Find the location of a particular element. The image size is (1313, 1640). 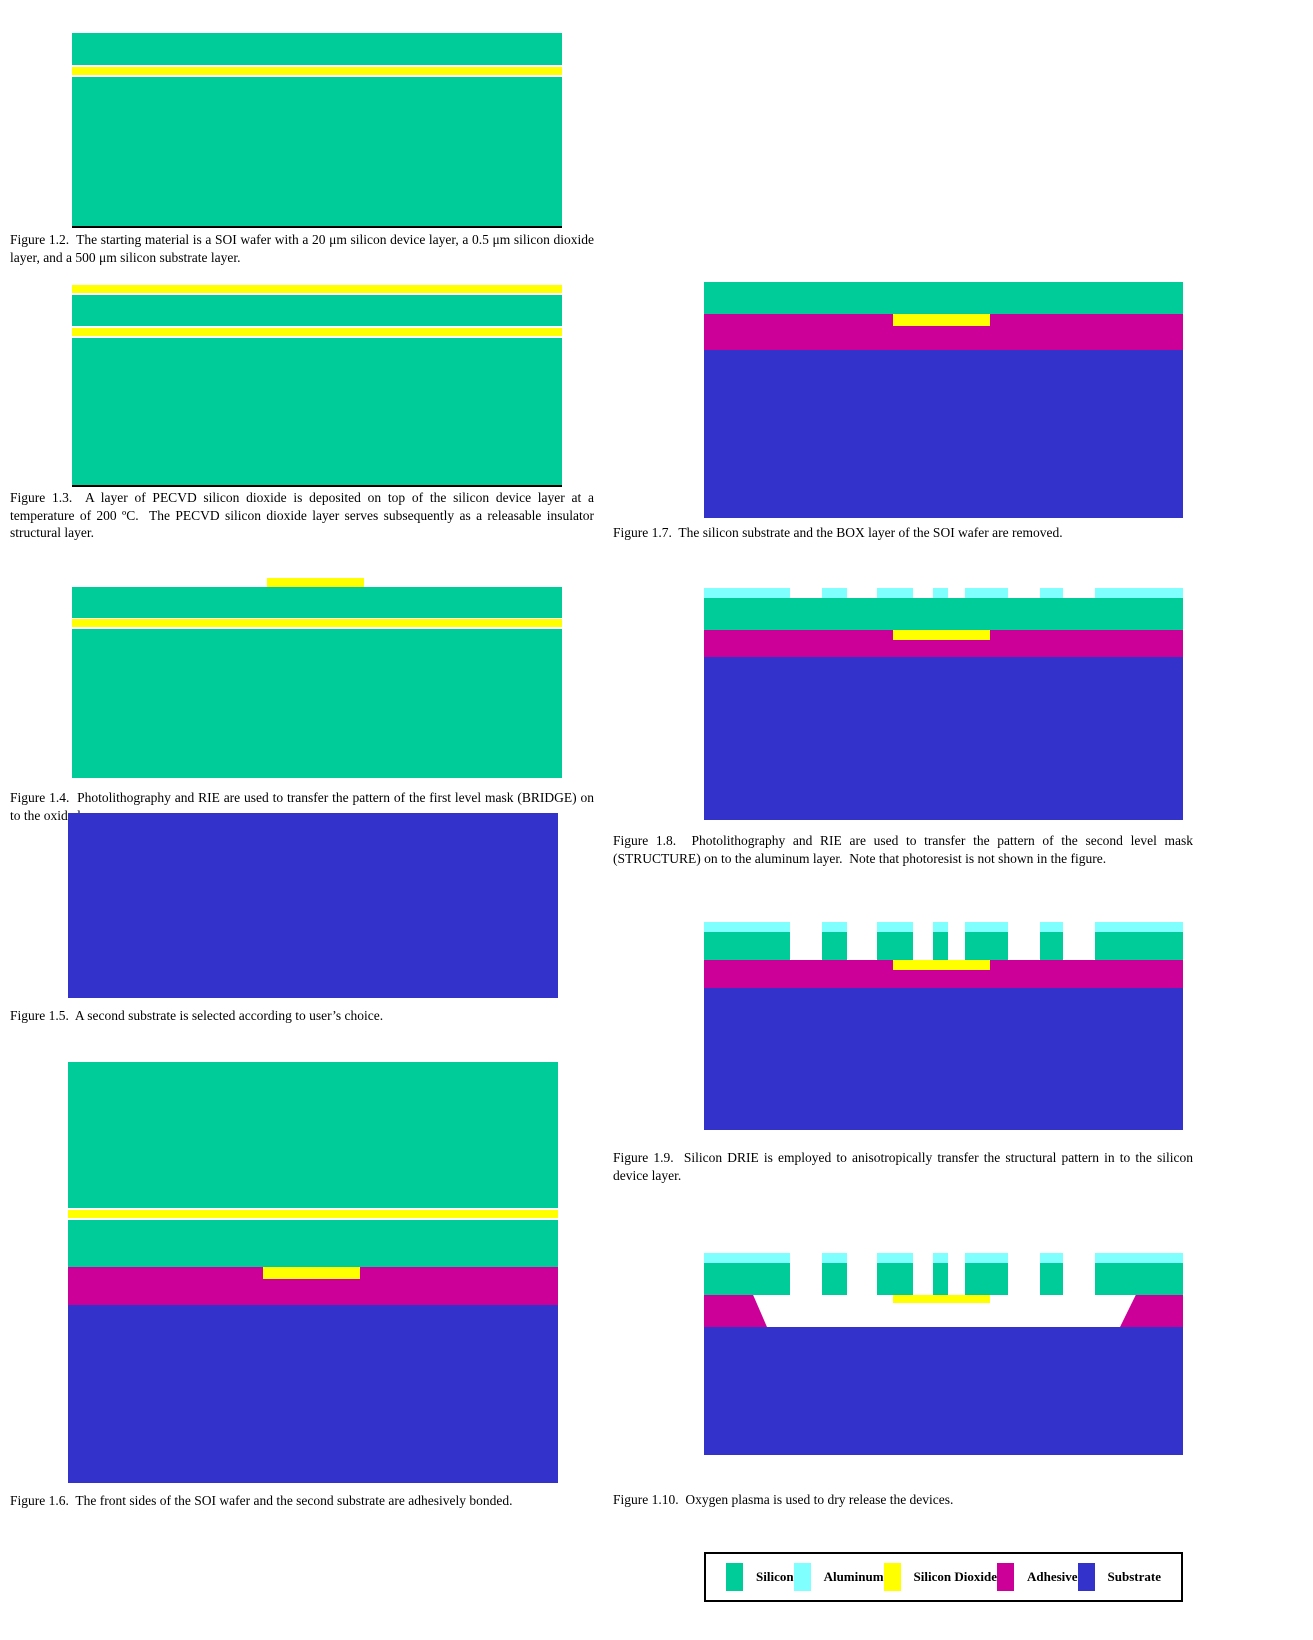

figure-1-7-diagram is located at coordinates (943, 400).